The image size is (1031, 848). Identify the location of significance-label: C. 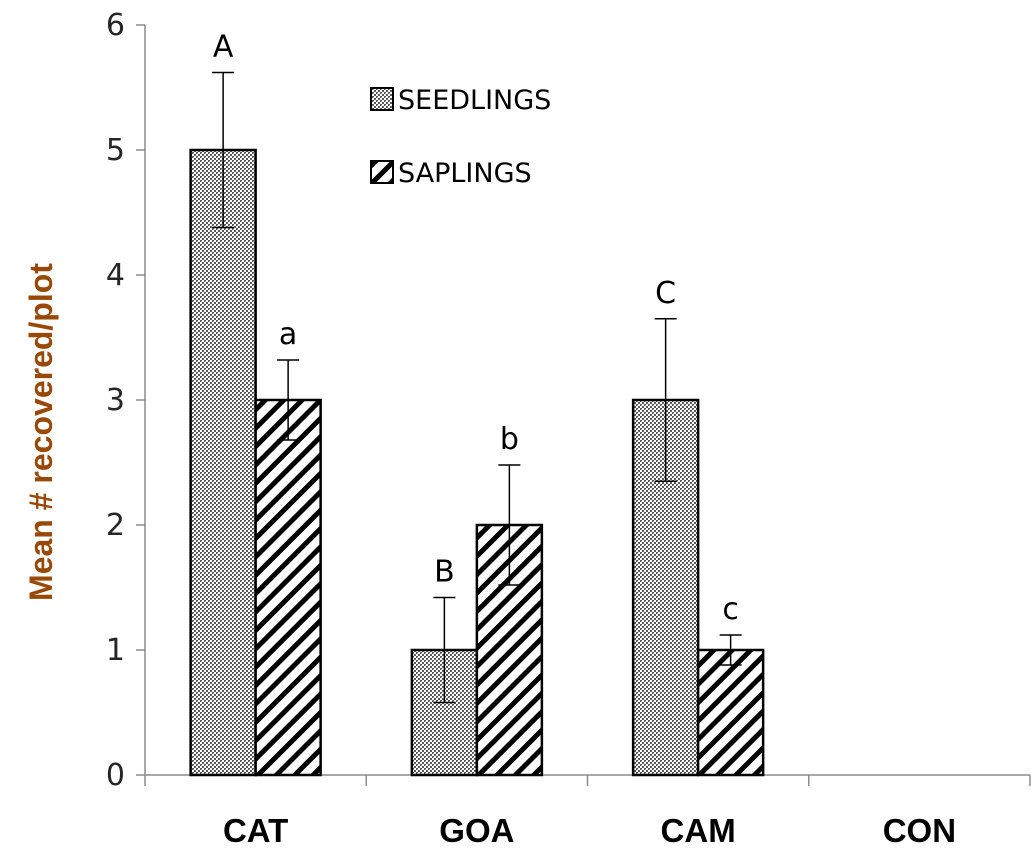
(665, 293).